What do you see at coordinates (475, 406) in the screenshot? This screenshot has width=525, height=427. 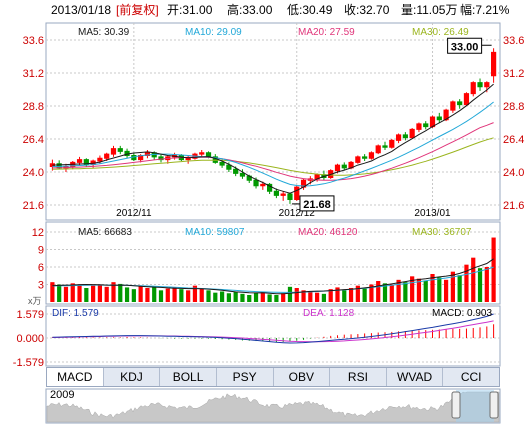 I see `overview-selection` at bounding box center [475, 406].